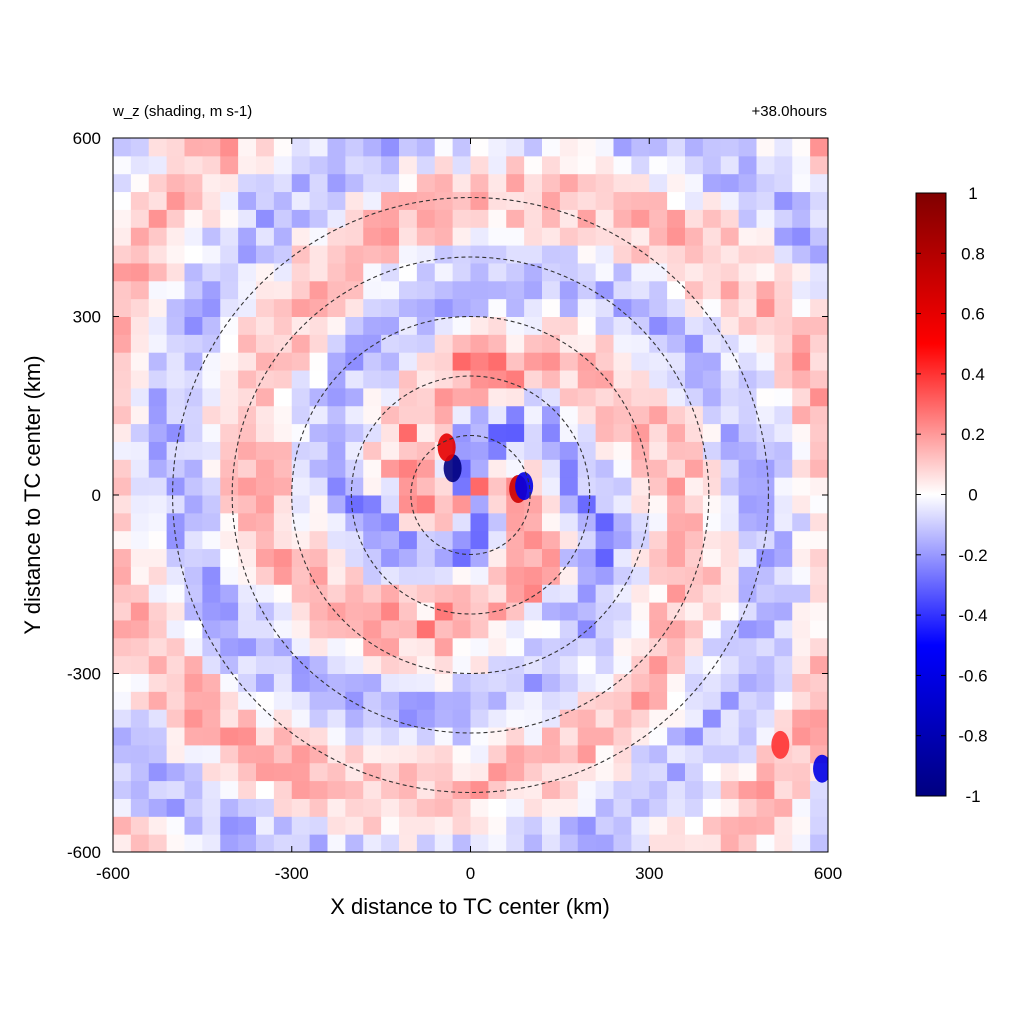  What do you see at coordinates (292, 873) in the screenshot?
I see `x-tick-label: -300` at bounding box center [292, 873].